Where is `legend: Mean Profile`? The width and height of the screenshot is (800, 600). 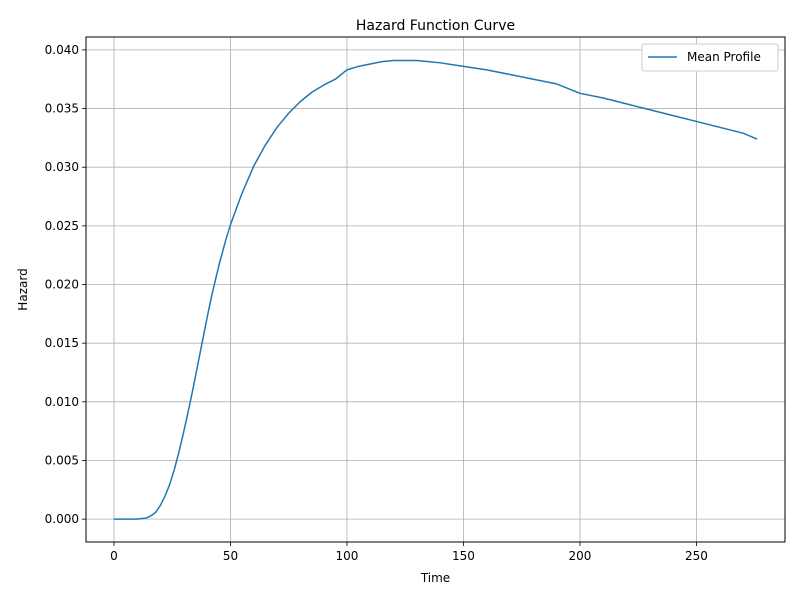 legend: Mean Profile is located at coordinates (710, 57).